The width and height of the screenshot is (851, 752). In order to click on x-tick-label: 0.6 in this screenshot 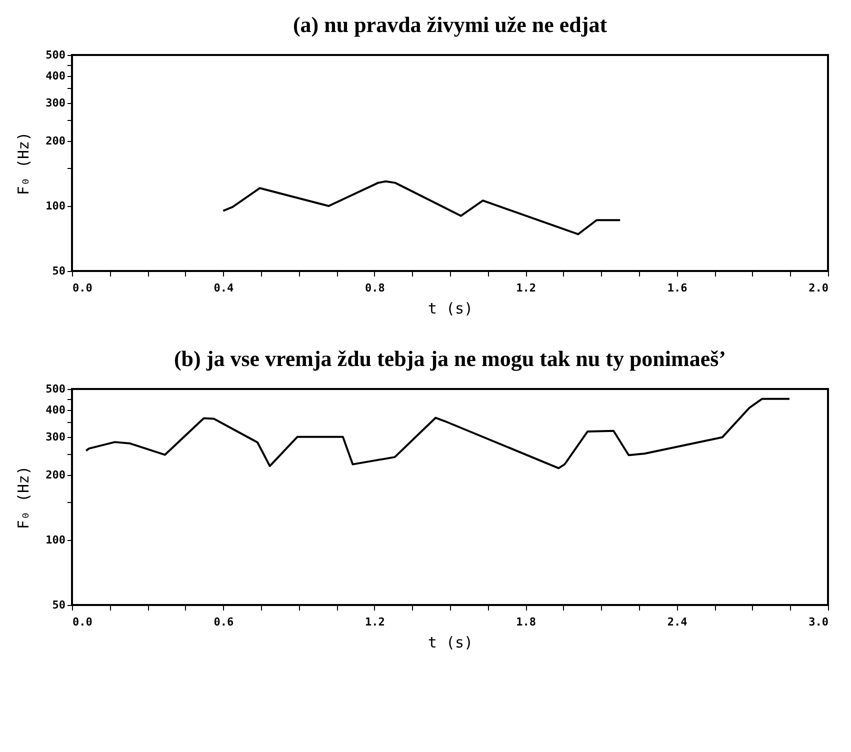, I will do `click(224, 622)`.